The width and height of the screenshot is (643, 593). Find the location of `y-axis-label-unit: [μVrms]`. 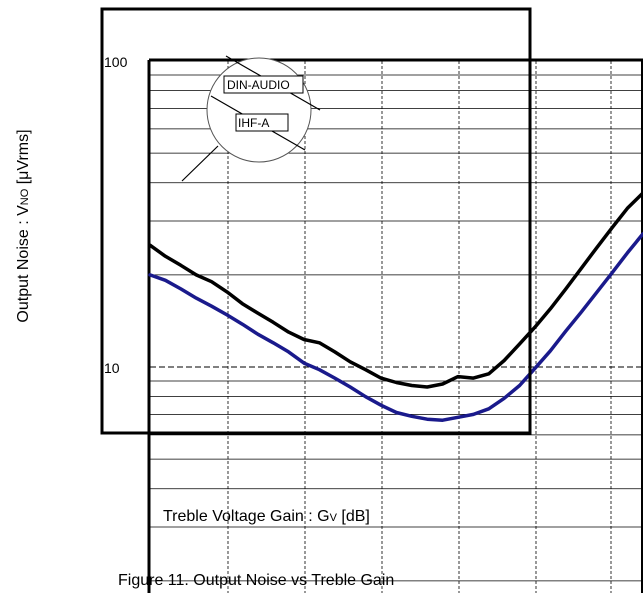

y-axis-label-unit: [μVrms] is located at coordinates (23, 158).